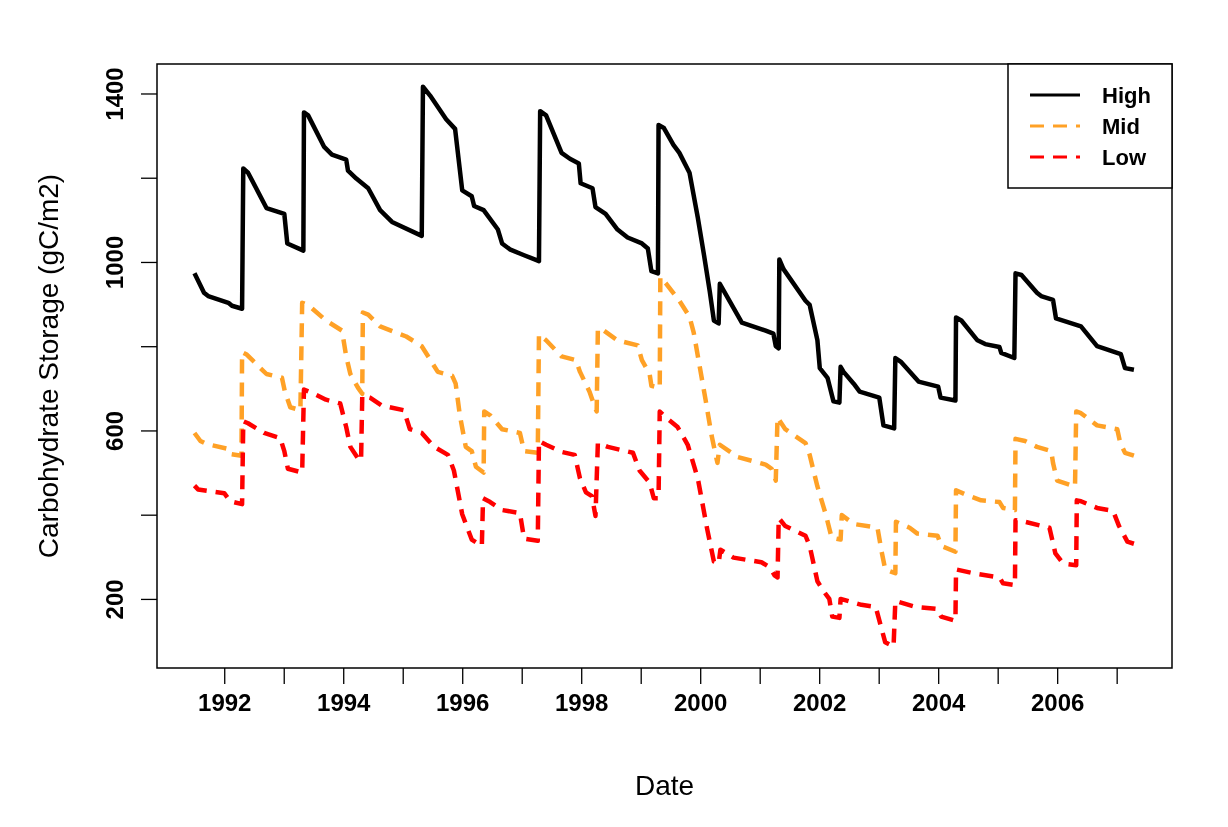 This screenshot has height=827, width=1228. I want to click on x-tick-label: 2000, so click(701, 703).